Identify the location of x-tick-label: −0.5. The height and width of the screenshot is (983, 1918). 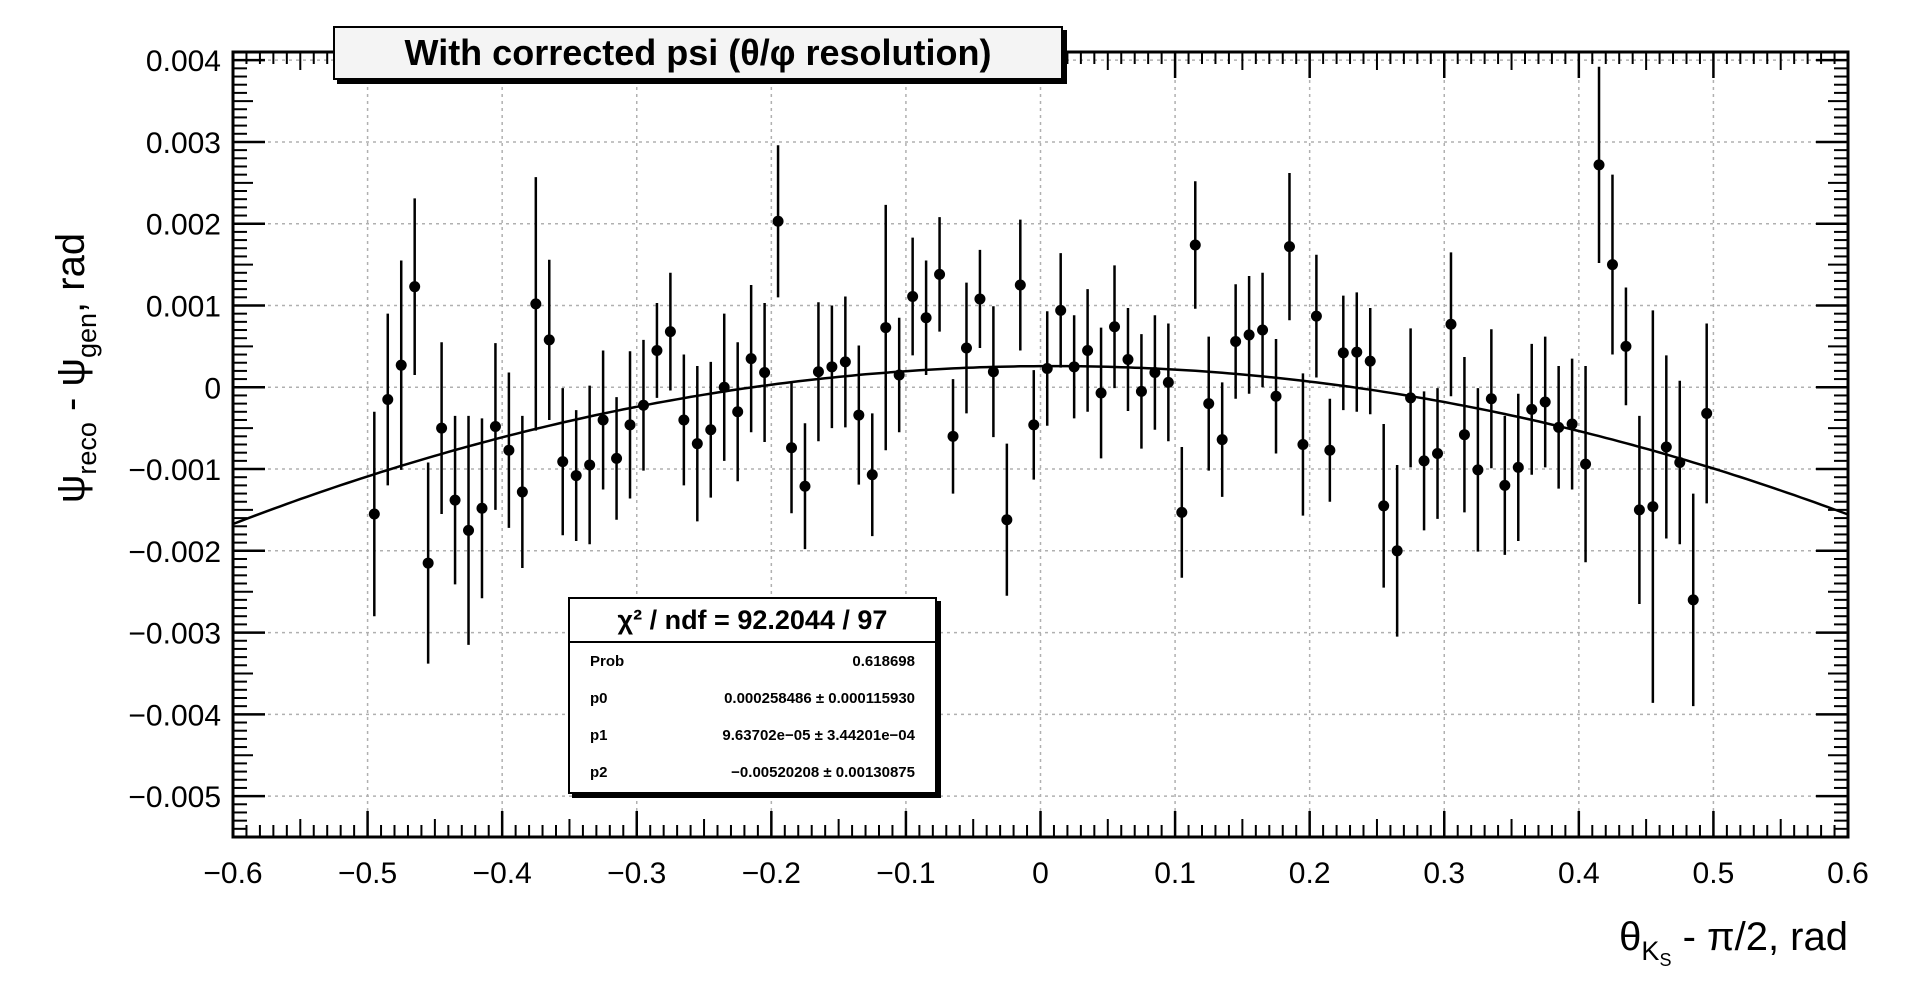
(367, 873).